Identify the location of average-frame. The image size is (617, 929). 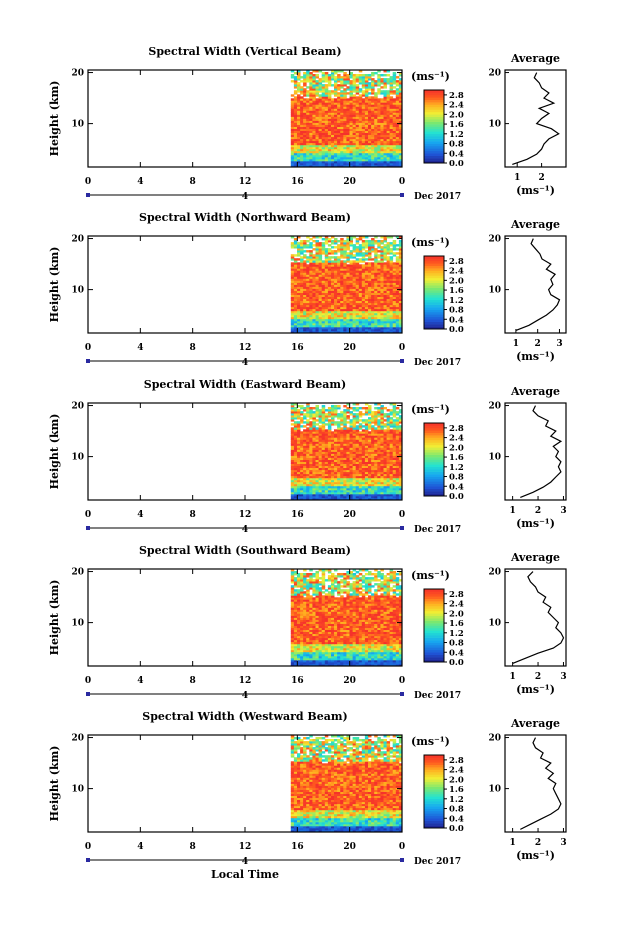
(535, 118).